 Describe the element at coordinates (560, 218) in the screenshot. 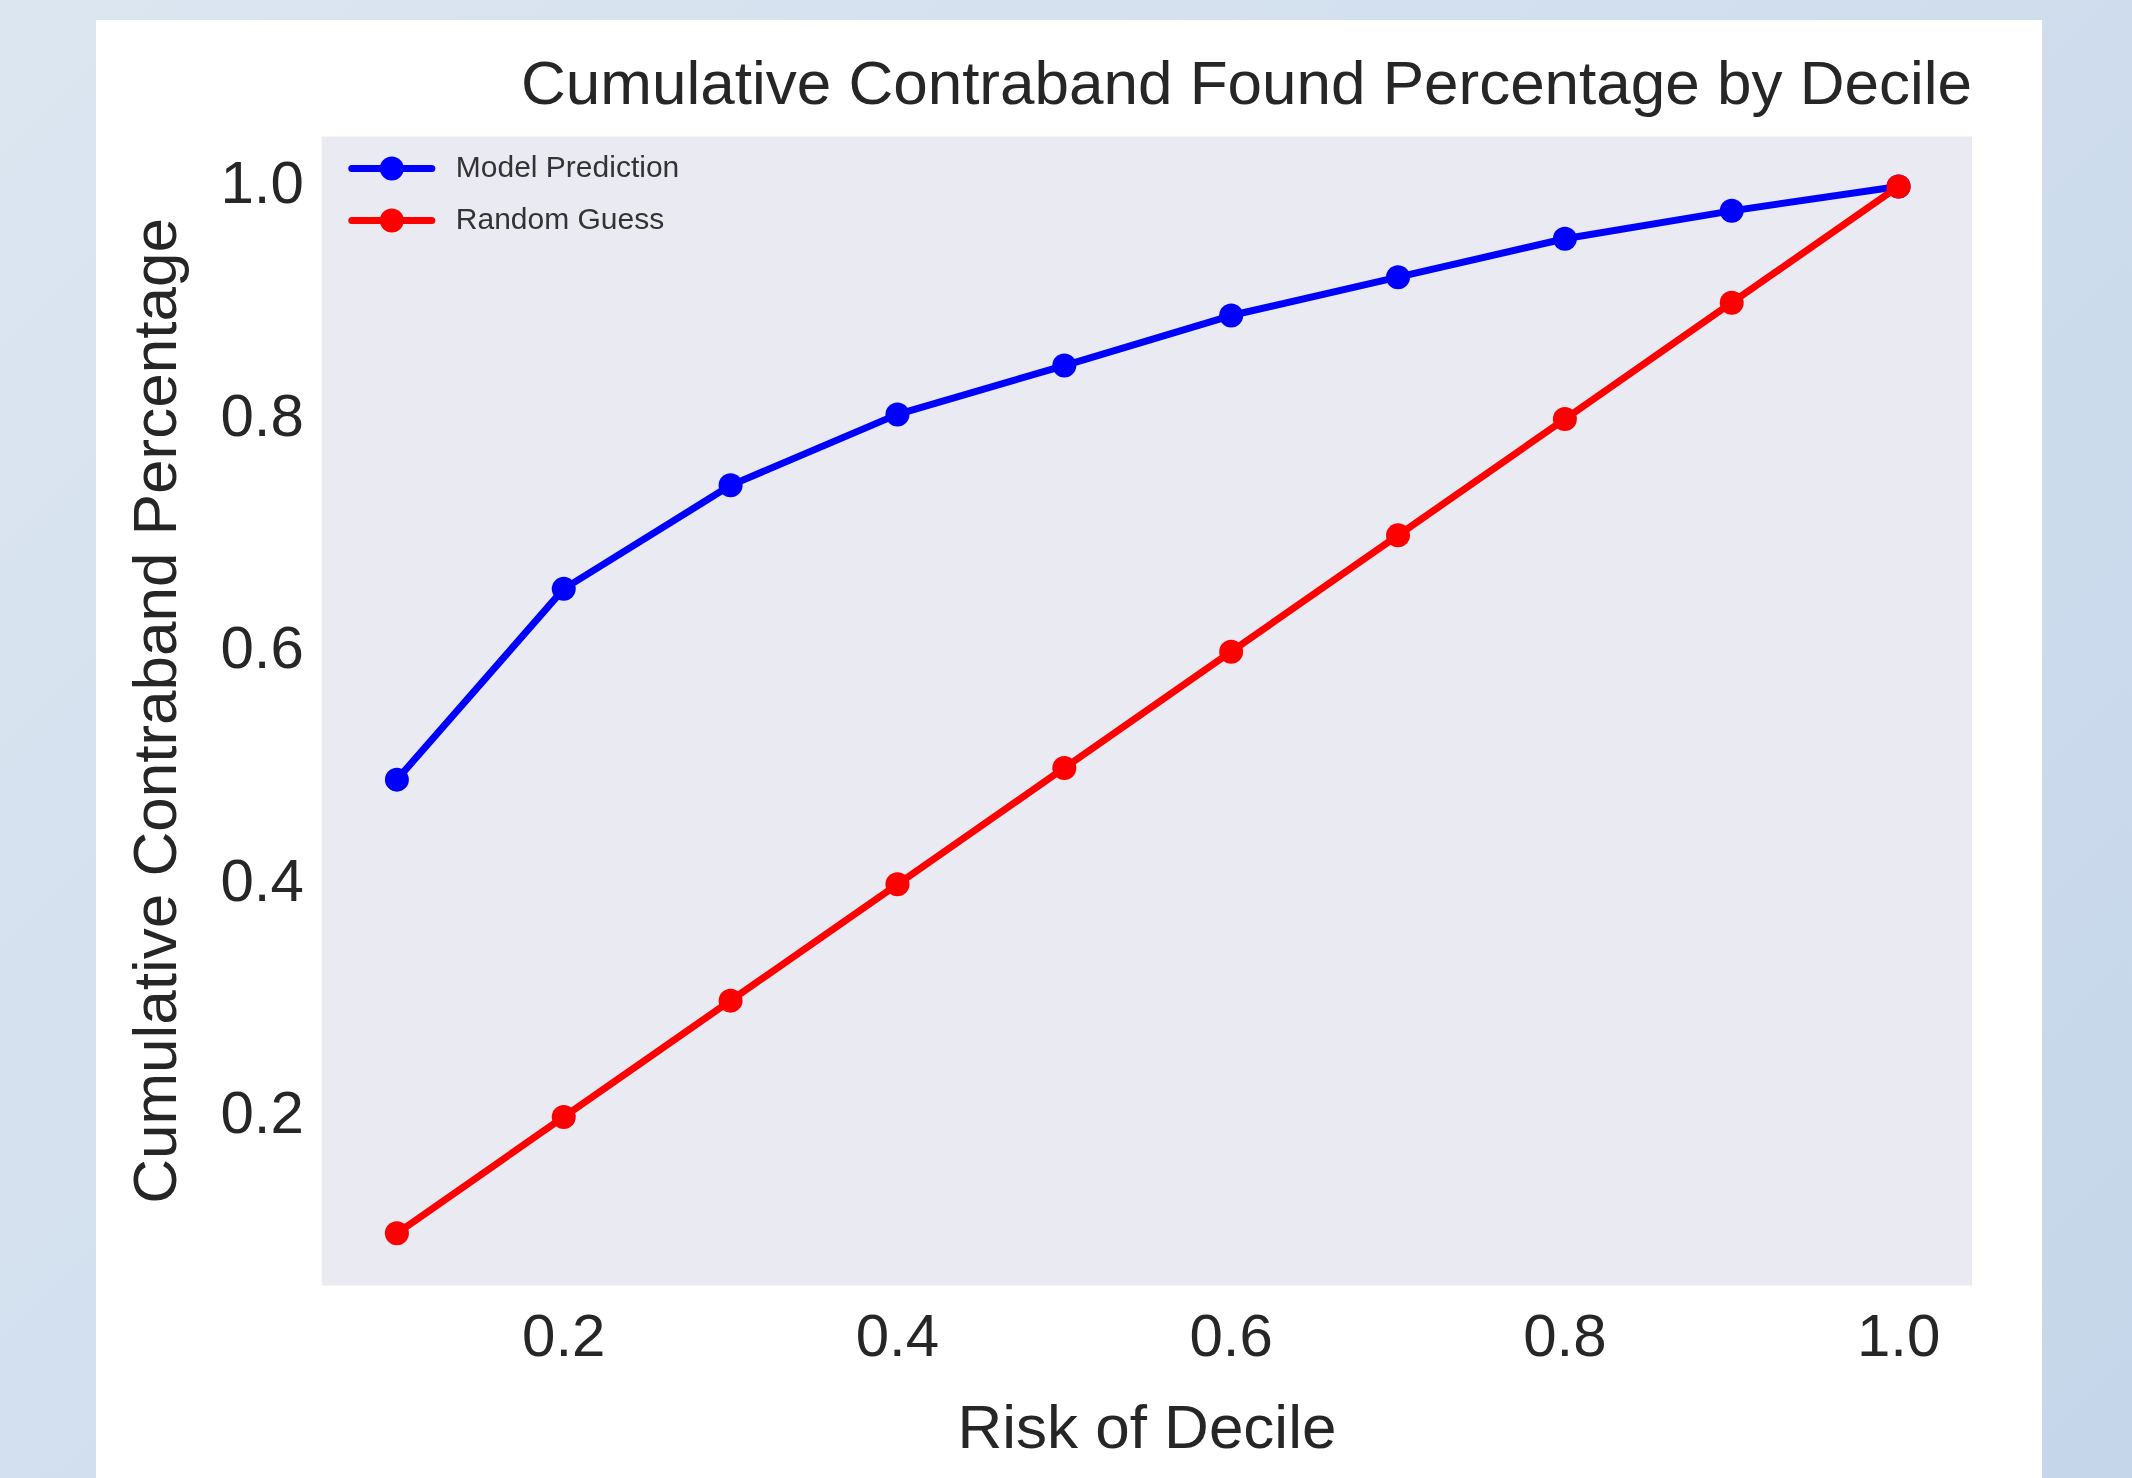

I see `legend-label: Random Guess` at that location.